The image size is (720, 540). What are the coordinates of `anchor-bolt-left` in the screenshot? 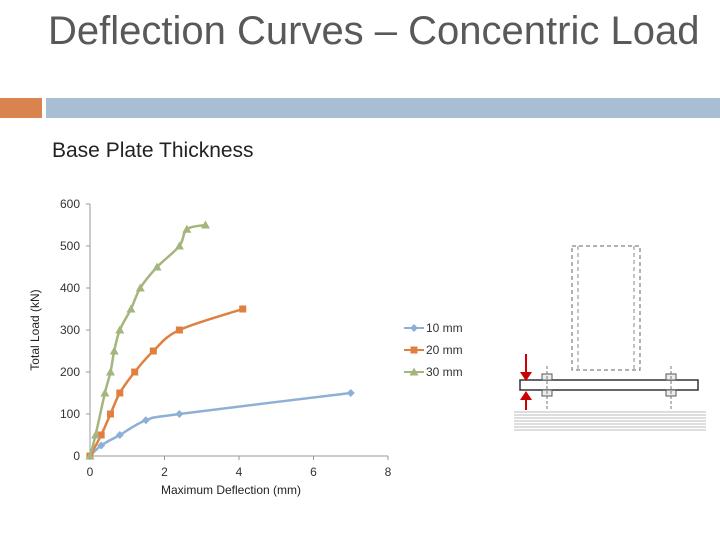 It's located at (547, 388).